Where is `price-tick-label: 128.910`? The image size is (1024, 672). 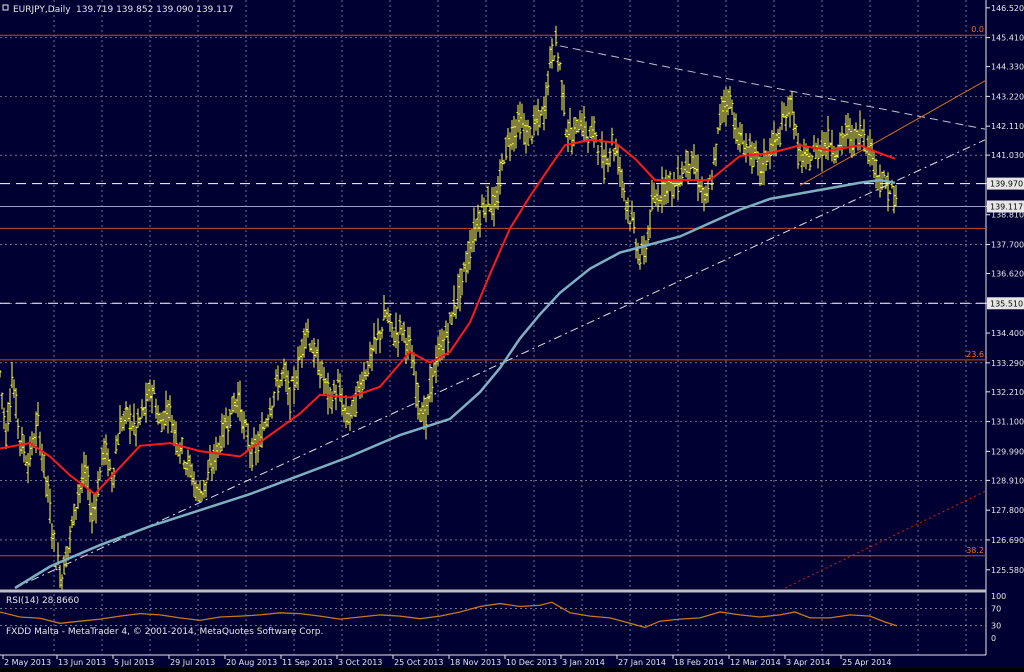
price-tick-label: 128.910 is located at coordinates (1007, 480).